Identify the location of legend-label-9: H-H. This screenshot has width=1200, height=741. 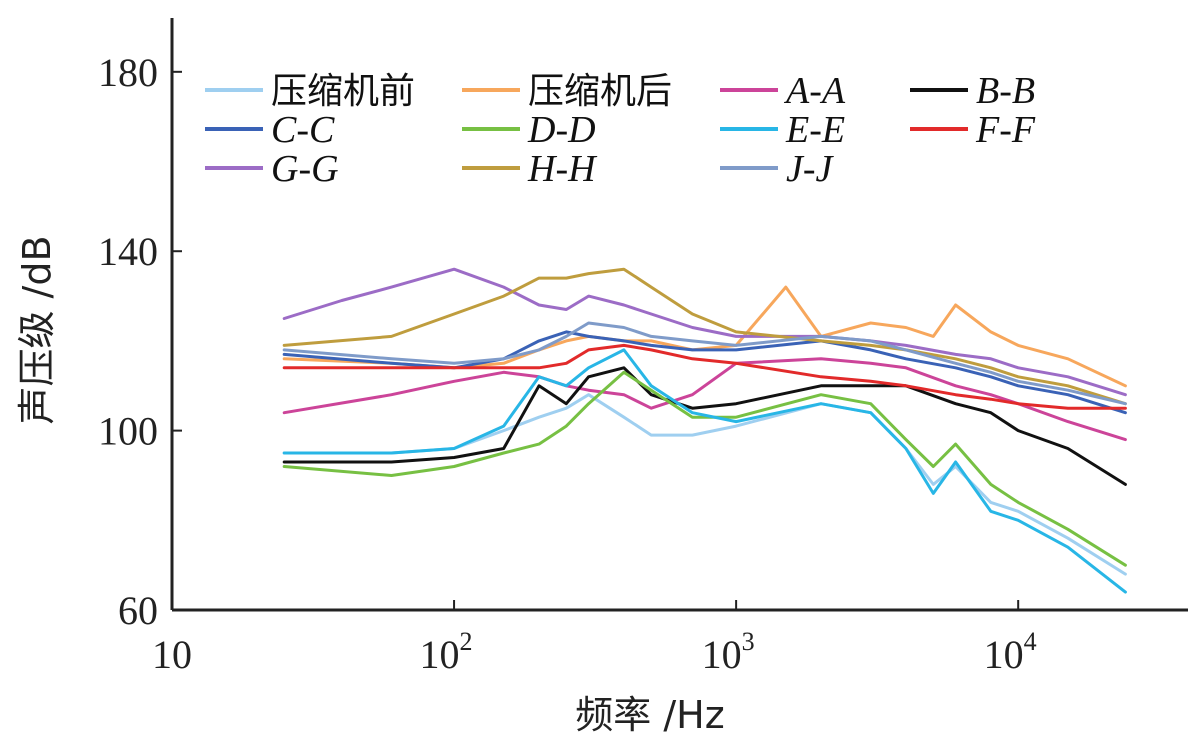
(562, 169).